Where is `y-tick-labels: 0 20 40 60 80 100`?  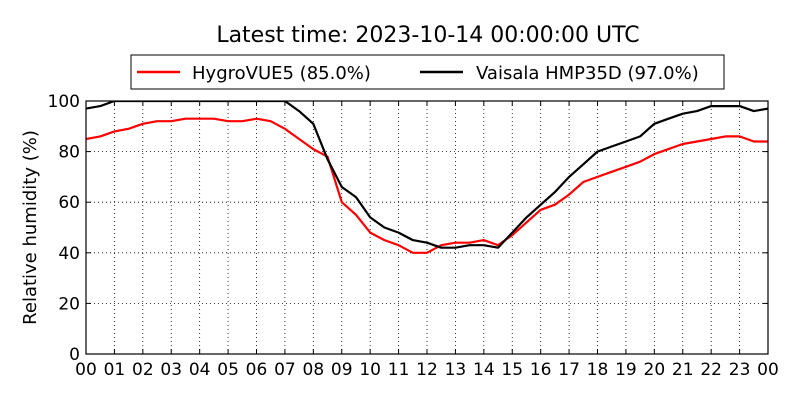
y-tick-labels: 0 20 40 60 80 100 is located at coordinates (64, 228).